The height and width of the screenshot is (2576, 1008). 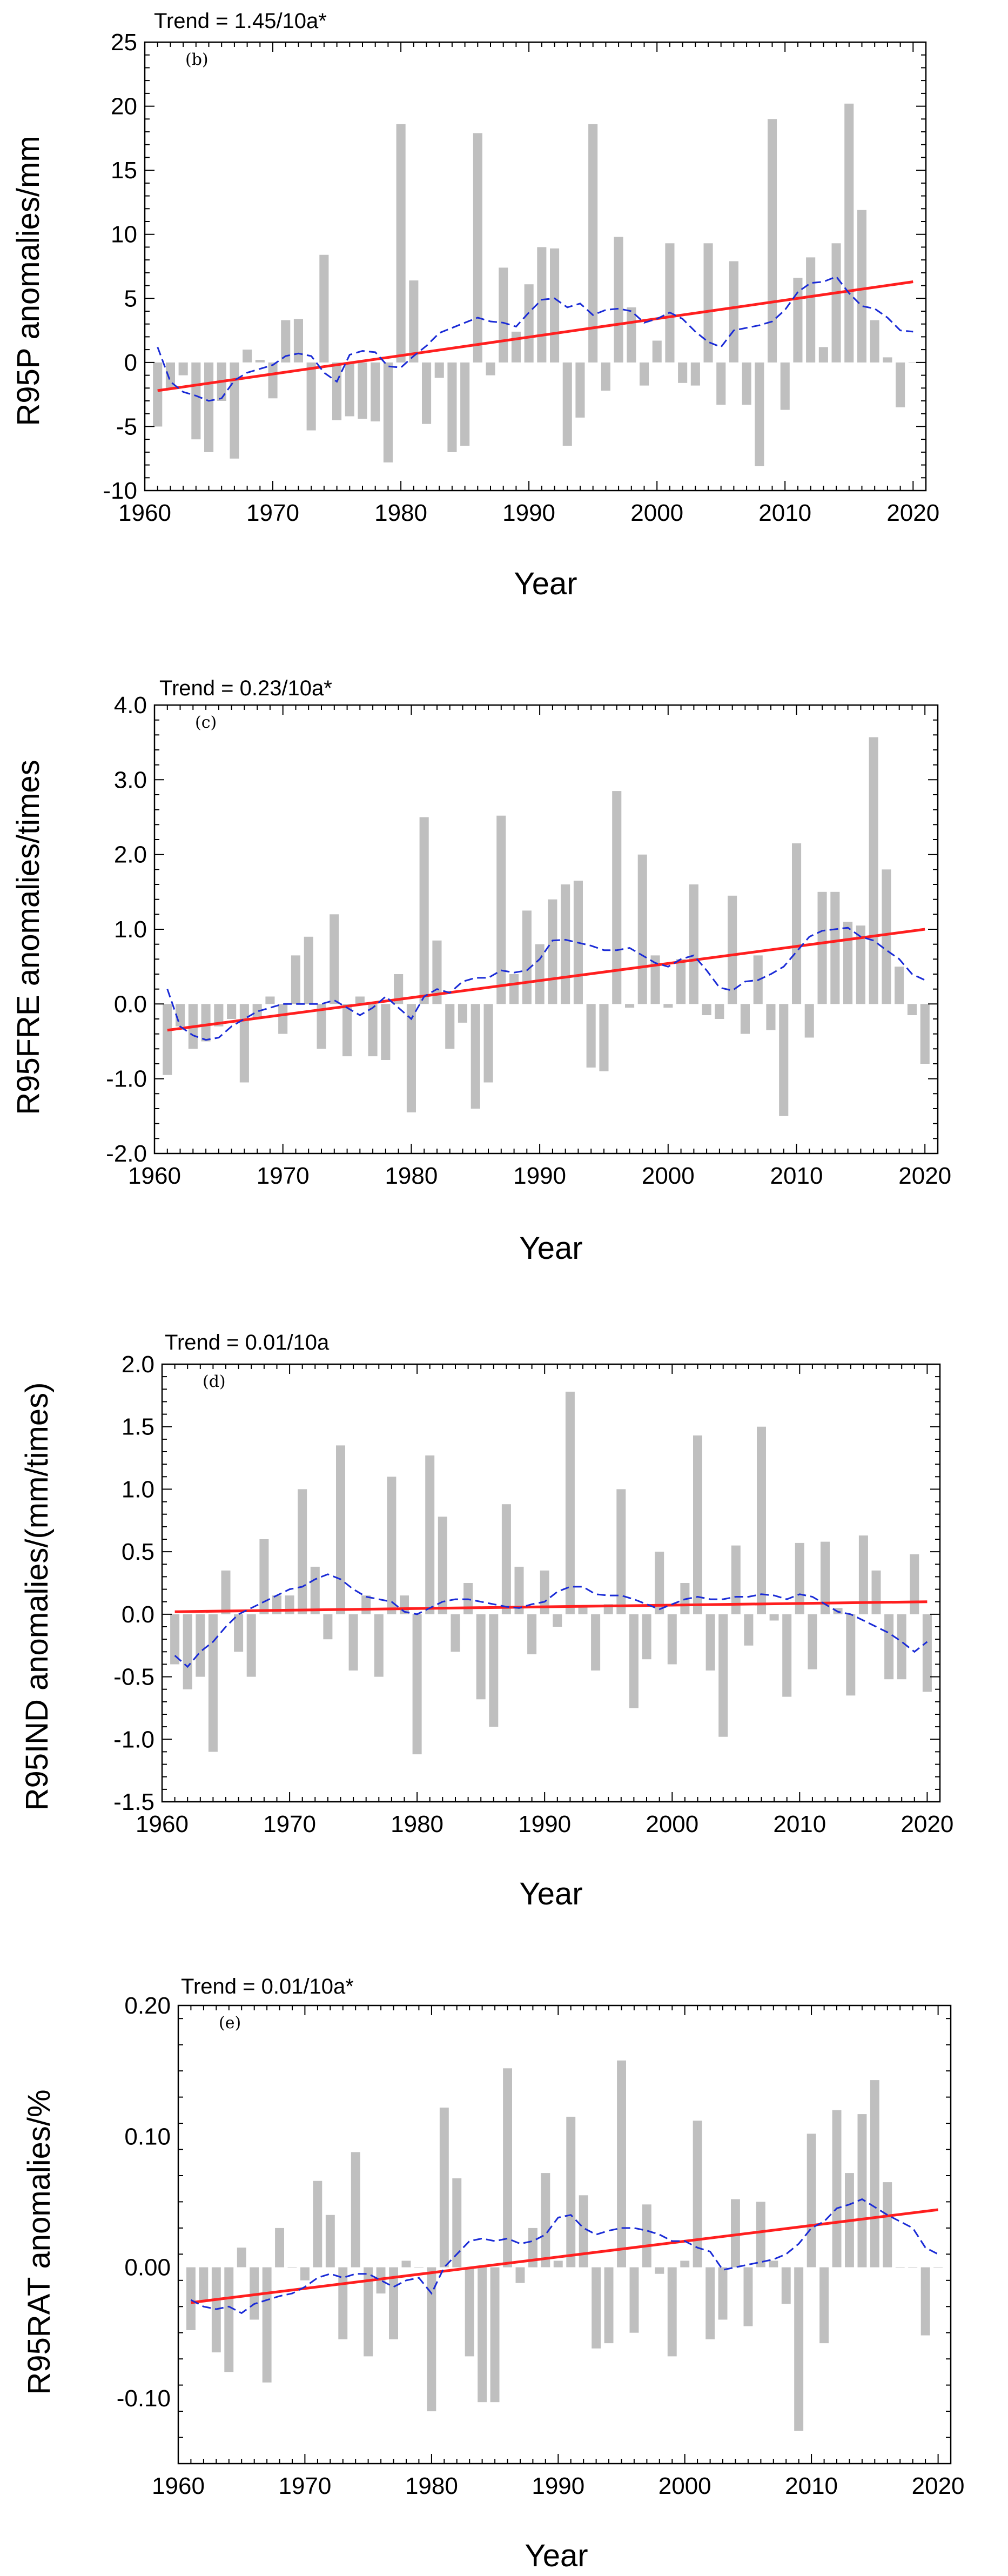 I want to click on y-tick-label-0: -2.0, so click(x=127, y=1154).